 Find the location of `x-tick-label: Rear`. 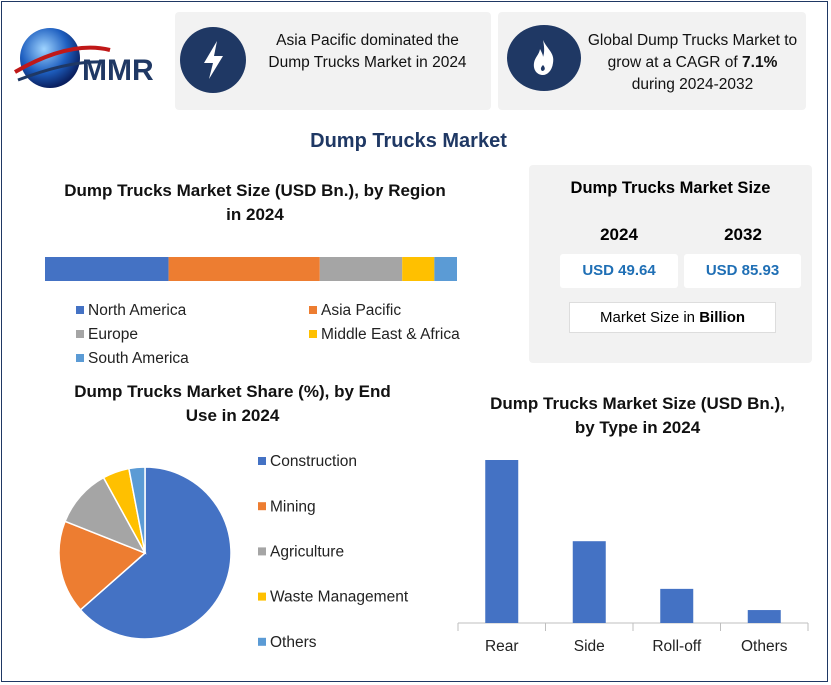

x-tick-label: Rear is located at coordinates (502, 646).